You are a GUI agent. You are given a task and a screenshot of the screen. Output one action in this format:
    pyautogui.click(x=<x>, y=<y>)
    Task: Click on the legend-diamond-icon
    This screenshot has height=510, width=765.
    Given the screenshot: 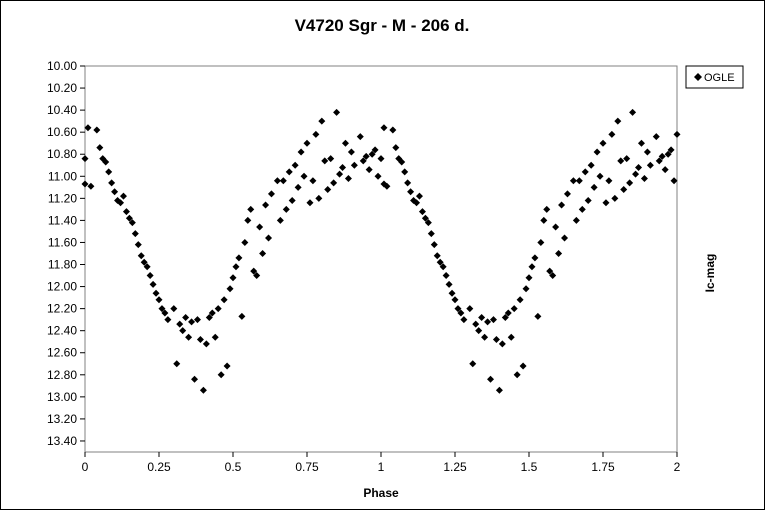 What is the action you would take?
    pyautogui.click(x=698, y=77)
    